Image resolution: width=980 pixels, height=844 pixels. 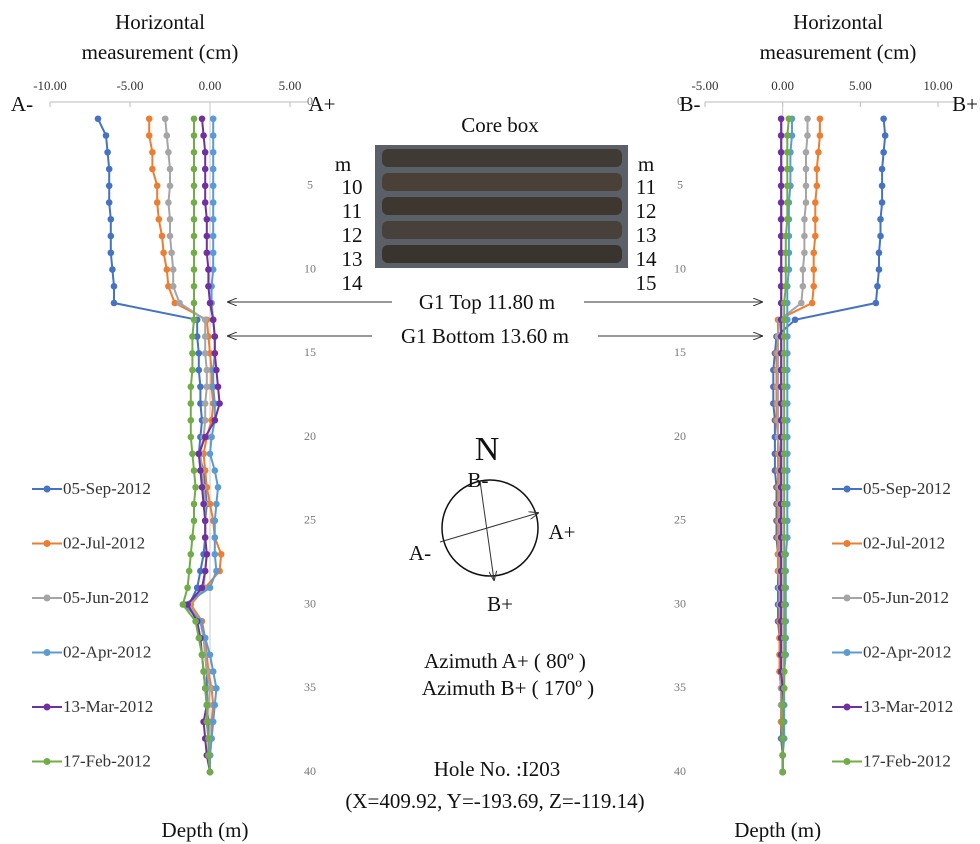 What do you see at coordinates (680, 268) in the screenshot?
I see `y-tick-label: 10` at bounding box center [680, 268].